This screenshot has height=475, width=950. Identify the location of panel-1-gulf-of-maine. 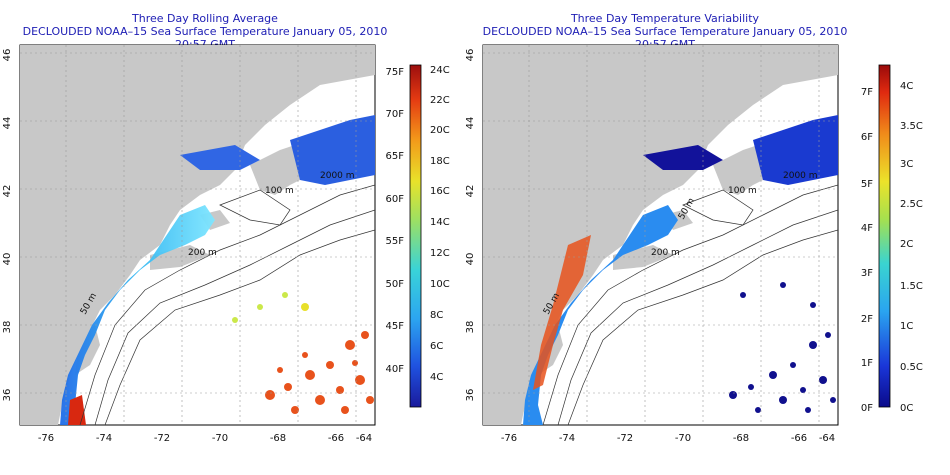
(332, 150).